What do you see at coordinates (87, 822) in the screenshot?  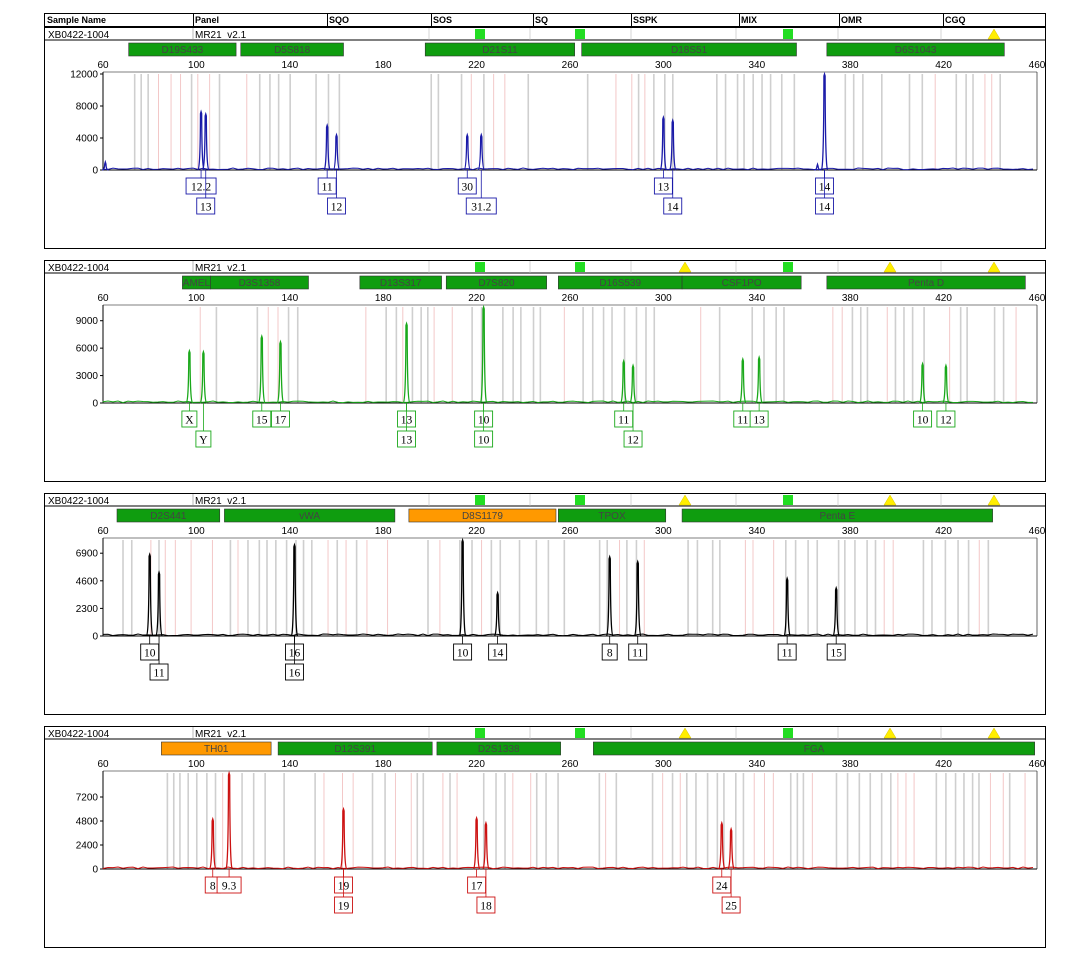 I see `y-tick-label: 4800` at bounding box center [87, 822].